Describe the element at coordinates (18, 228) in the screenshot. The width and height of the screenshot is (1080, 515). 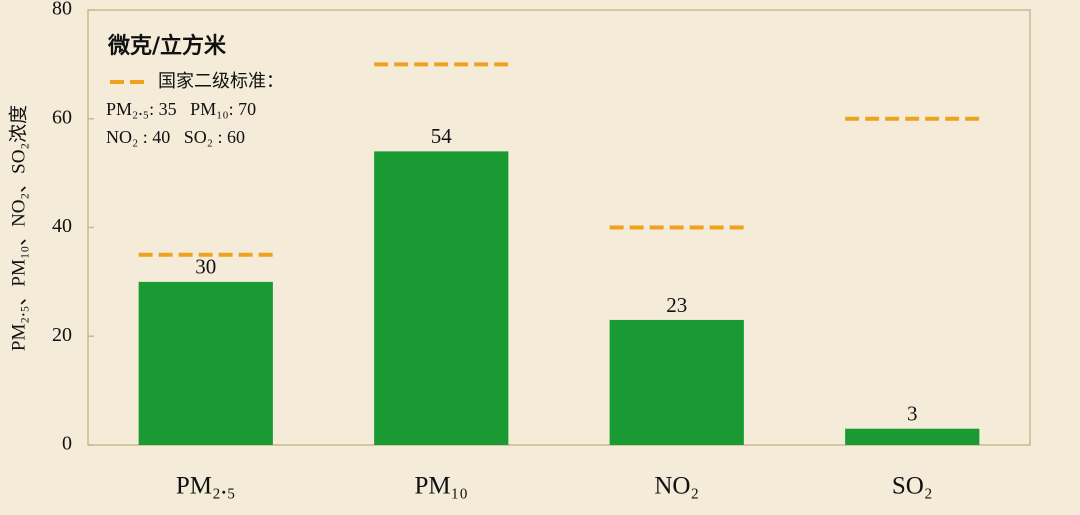
I see `y-axis-label: PM₂.₅、PM₁₀、NO₂、SO₂浓度` at that location.